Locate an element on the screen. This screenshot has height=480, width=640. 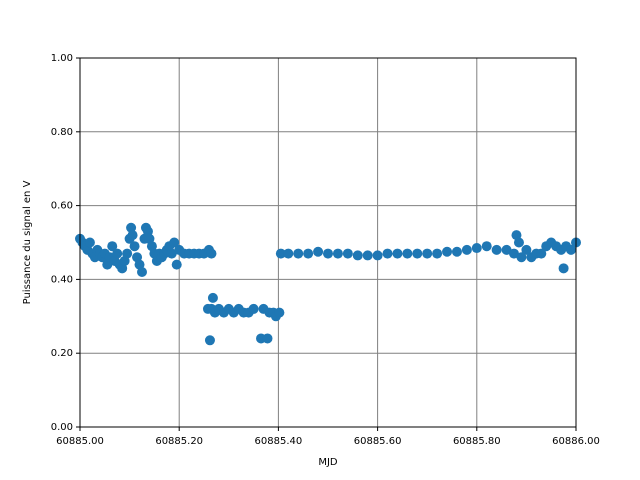
x-tick-label: 60885.20 is located at coordinates (179, 441).